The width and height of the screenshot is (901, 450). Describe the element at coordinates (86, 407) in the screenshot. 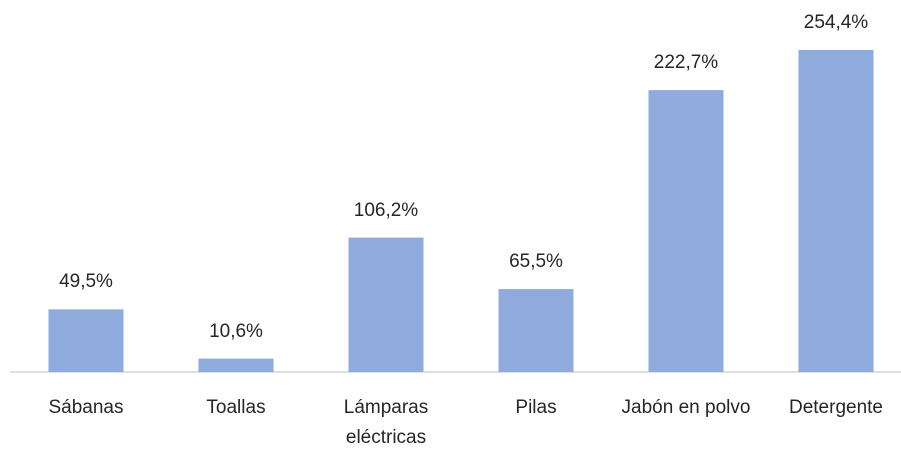

I see `x-tick-label: Sábanas` at that location.